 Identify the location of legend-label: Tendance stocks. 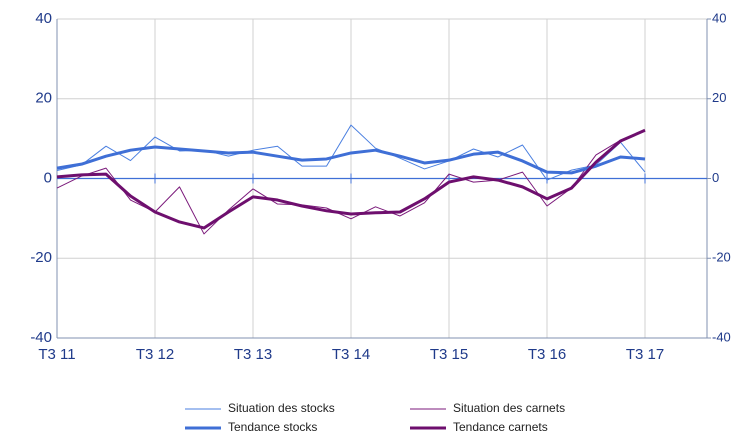
(272, 427).